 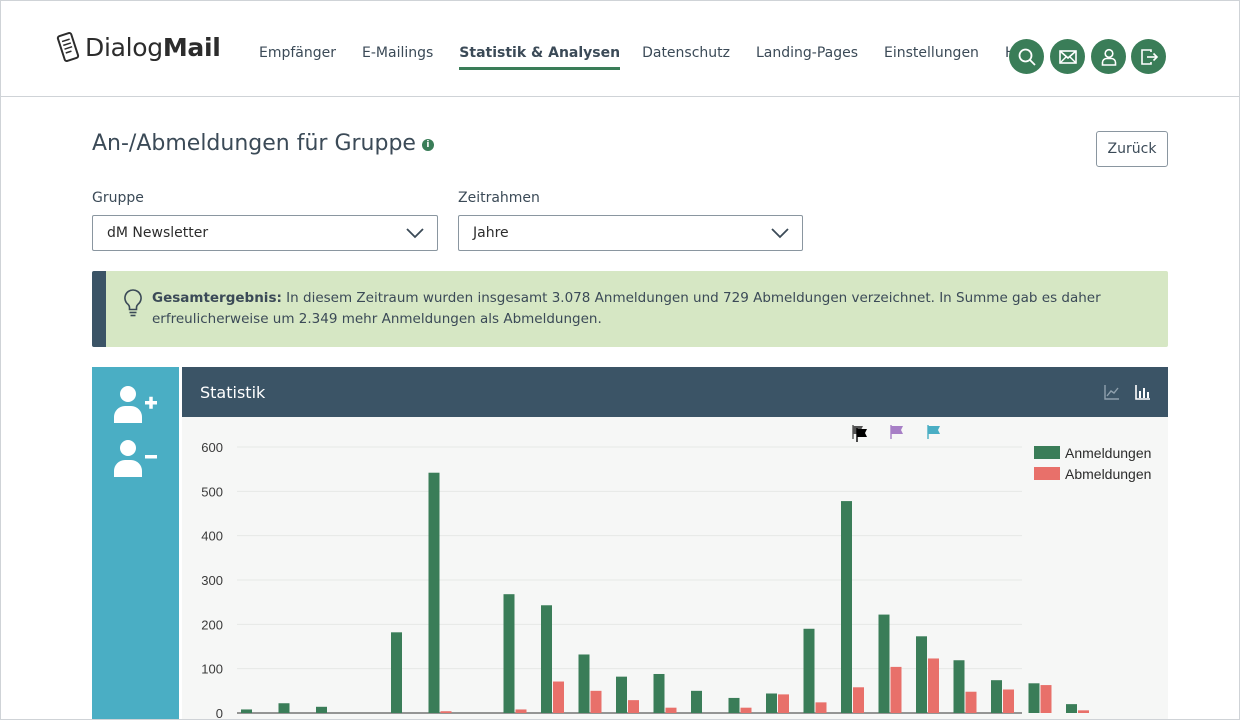 I want to click on user-remove-icon, so click(x=135, y=459).